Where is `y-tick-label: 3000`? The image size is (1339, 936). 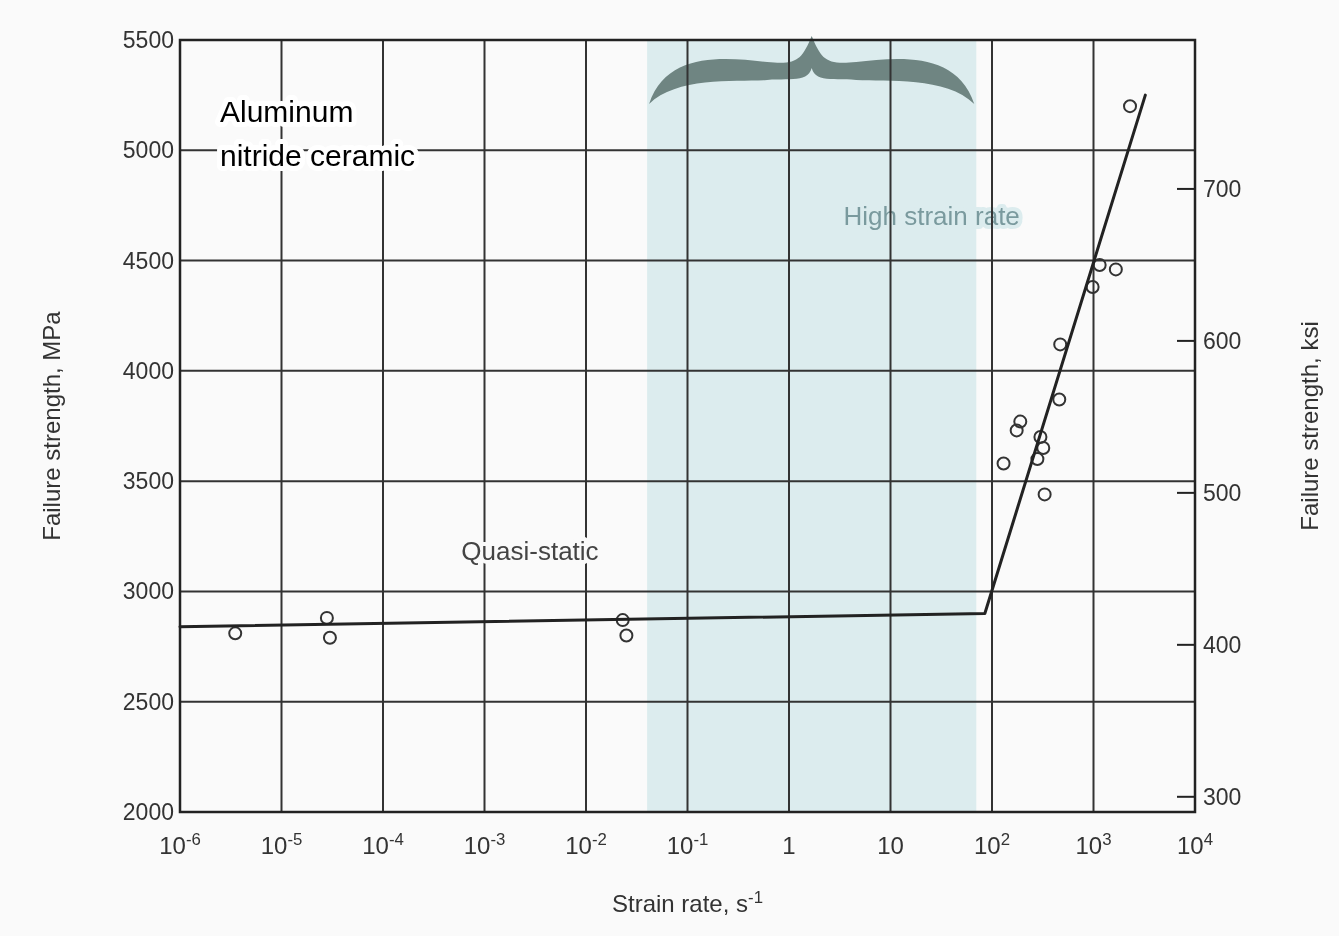 y-tick-label: 3000 is located at coordinates (148, 591).